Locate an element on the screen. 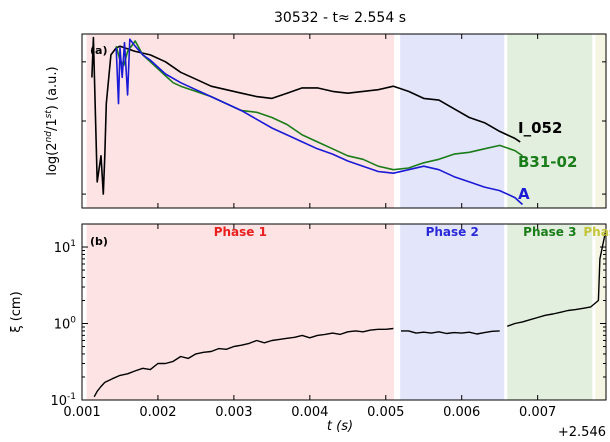 The image size is (610, 442). panel-a-ylabel-post: ) (a.u.) is located at coordinates (52, 88).